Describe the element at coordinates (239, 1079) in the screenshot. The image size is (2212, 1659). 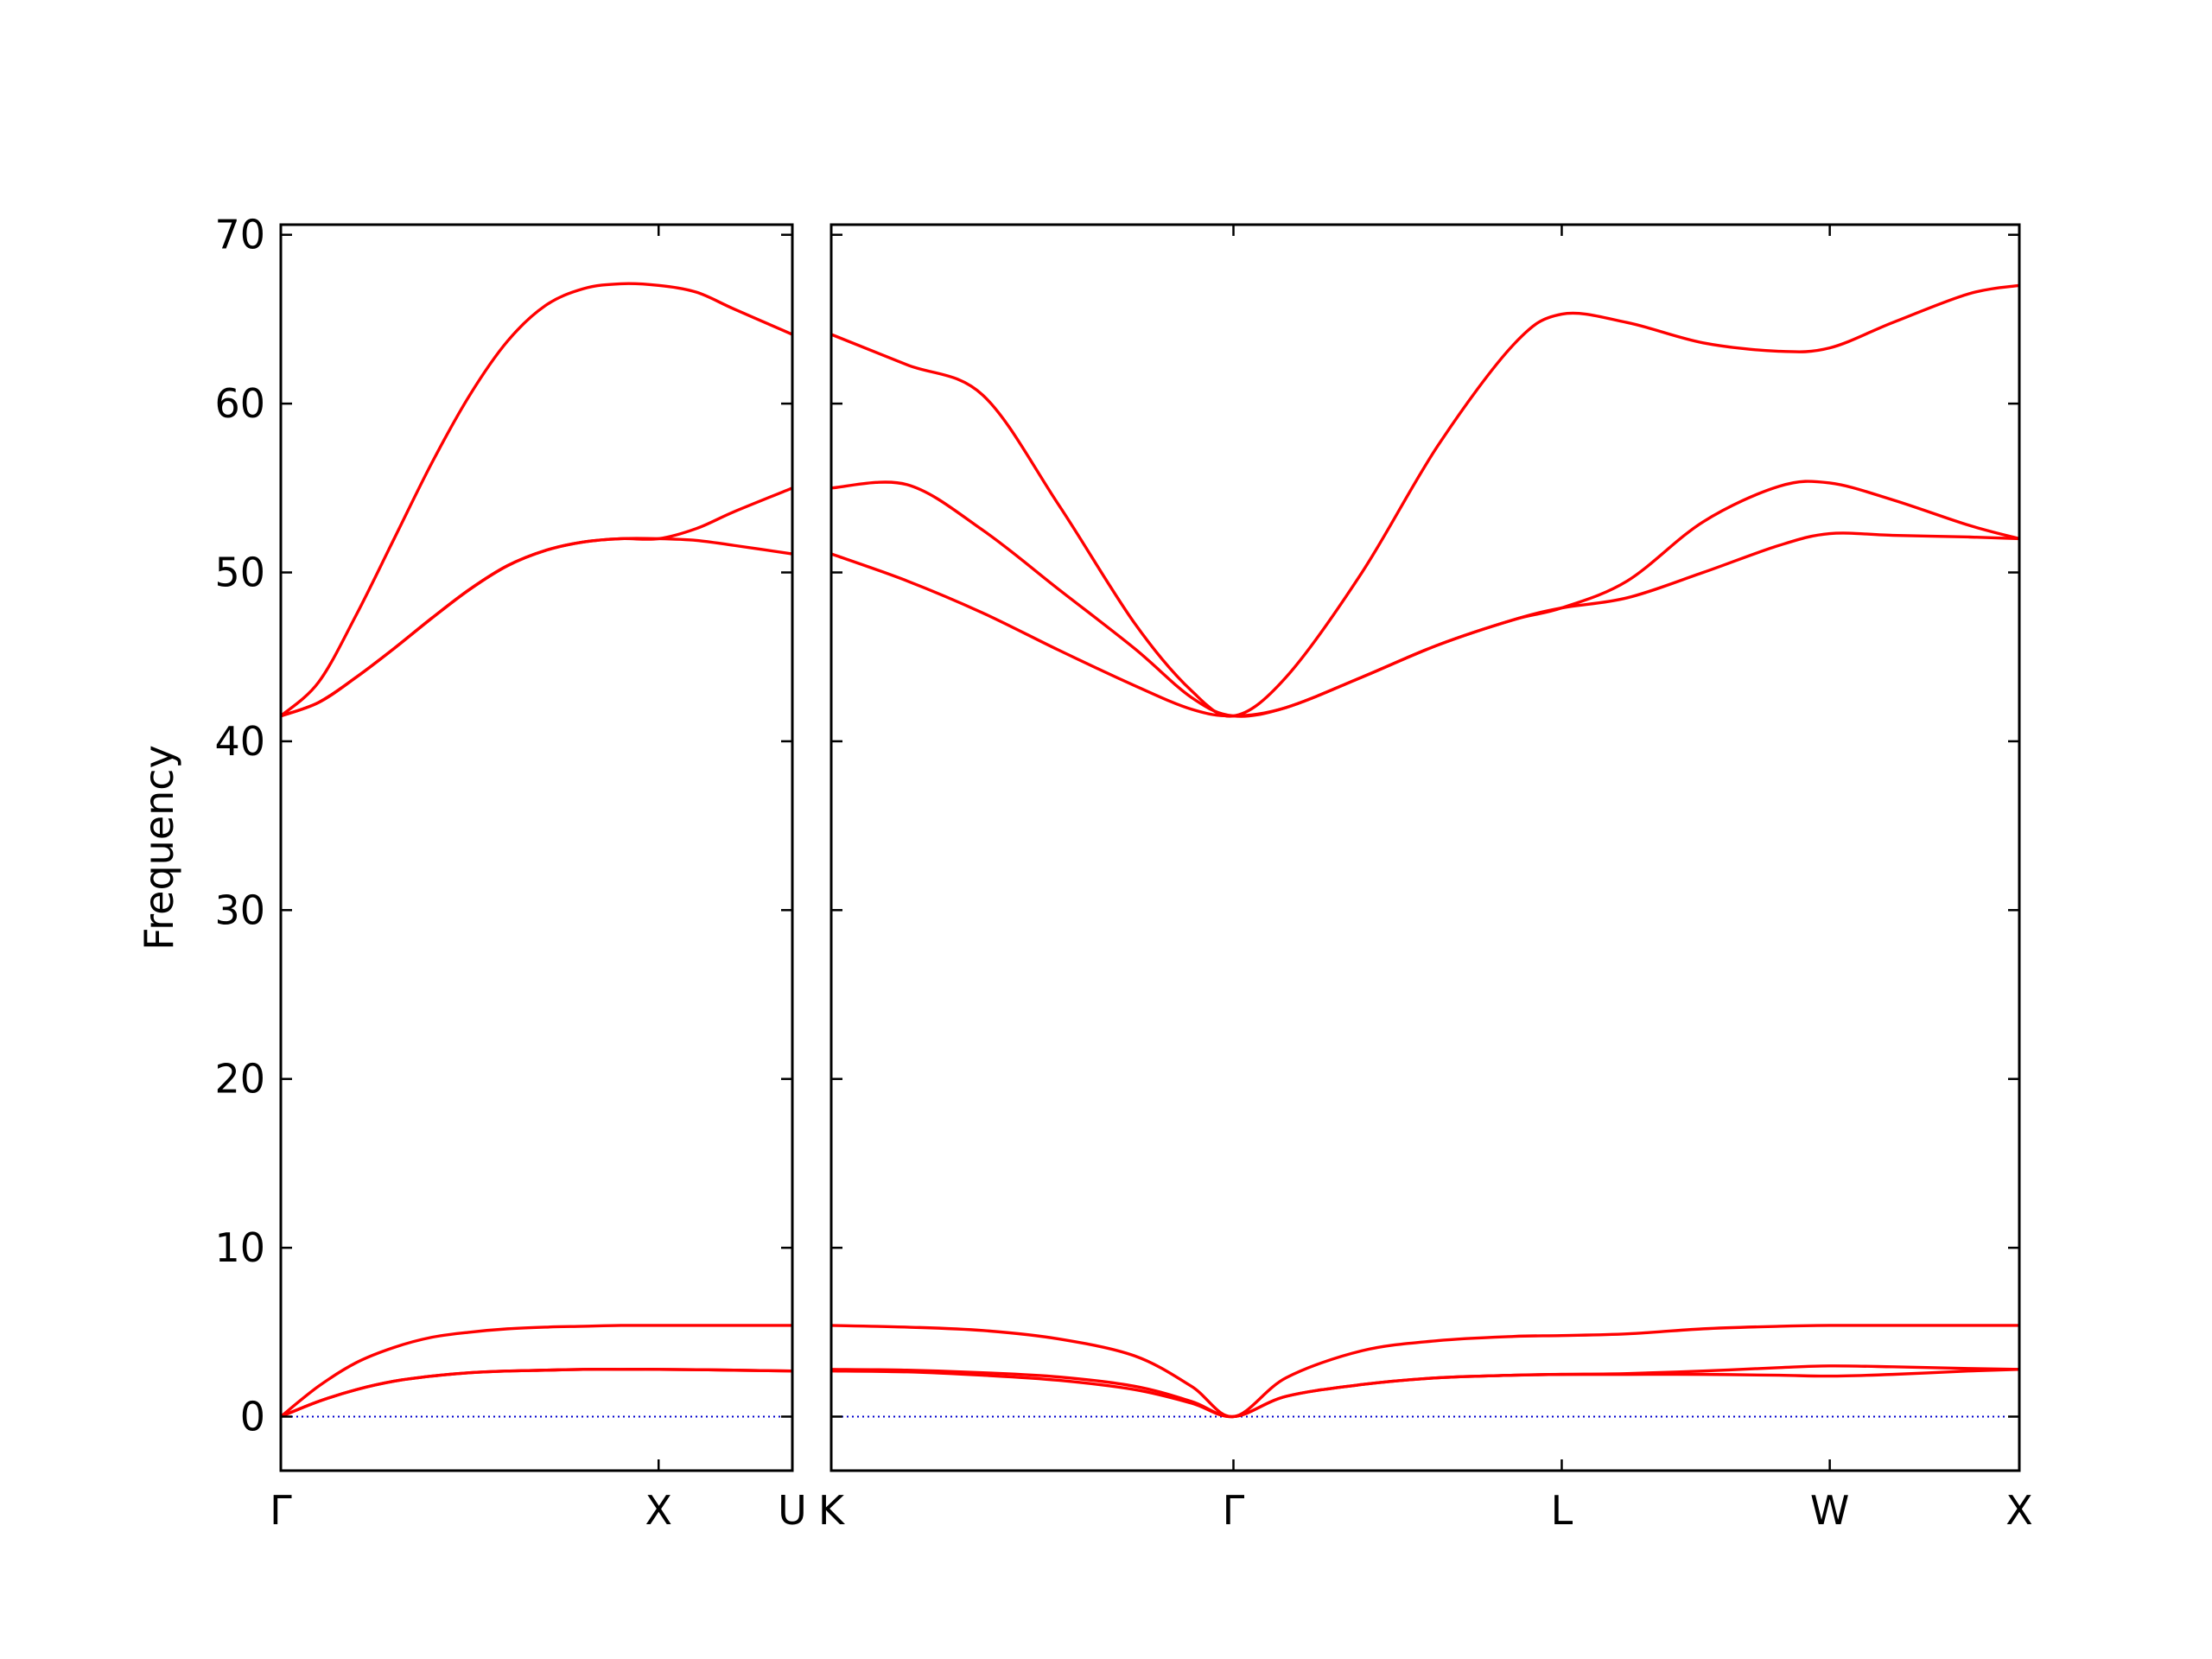
I see `y-tick-label: 20` at that location.